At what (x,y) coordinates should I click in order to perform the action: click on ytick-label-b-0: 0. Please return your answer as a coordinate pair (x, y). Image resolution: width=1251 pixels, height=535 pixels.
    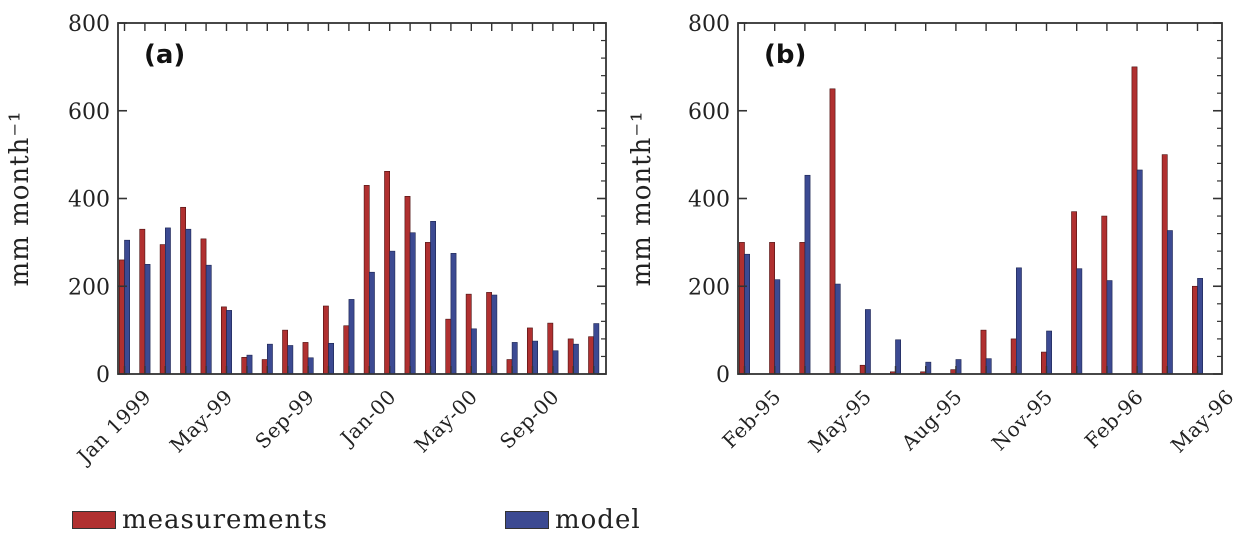
    Looking at the image, I should click on (723, 375).